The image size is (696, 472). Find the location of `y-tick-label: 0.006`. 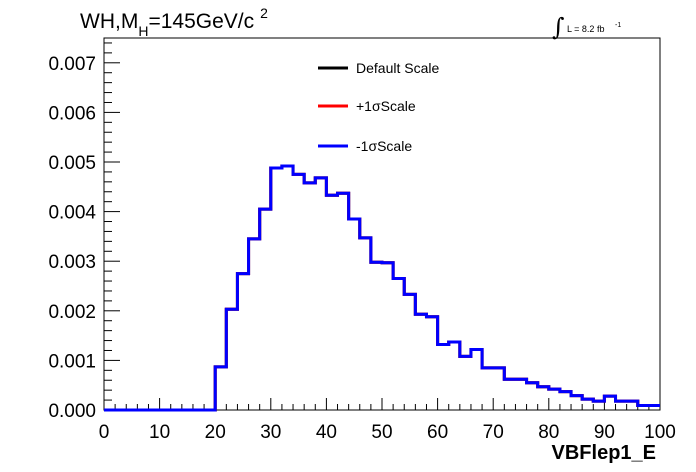

y-tick-label: 0.006 is located at coordinates (72, 113).